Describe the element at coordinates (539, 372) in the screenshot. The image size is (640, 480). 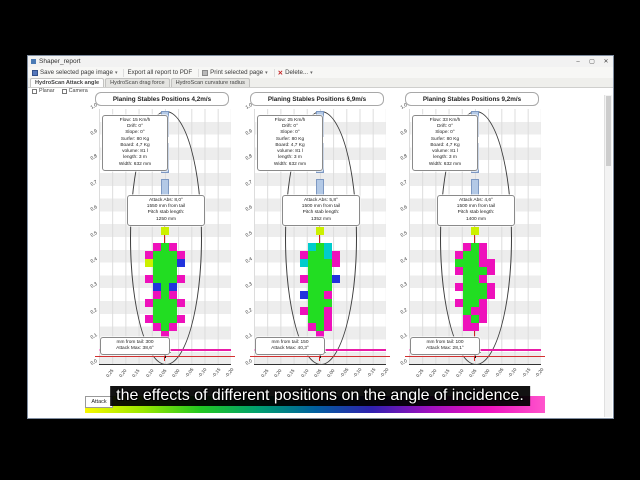
I see `x-axis-tick: -0,20` at that location.